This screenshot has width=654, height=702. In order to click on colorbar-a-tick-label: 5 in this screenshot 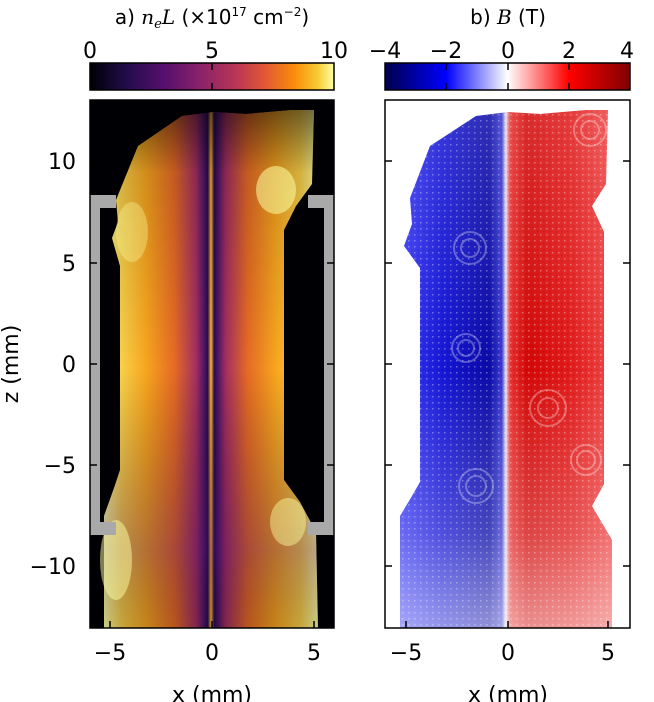, I will do `click(212, 51)`.